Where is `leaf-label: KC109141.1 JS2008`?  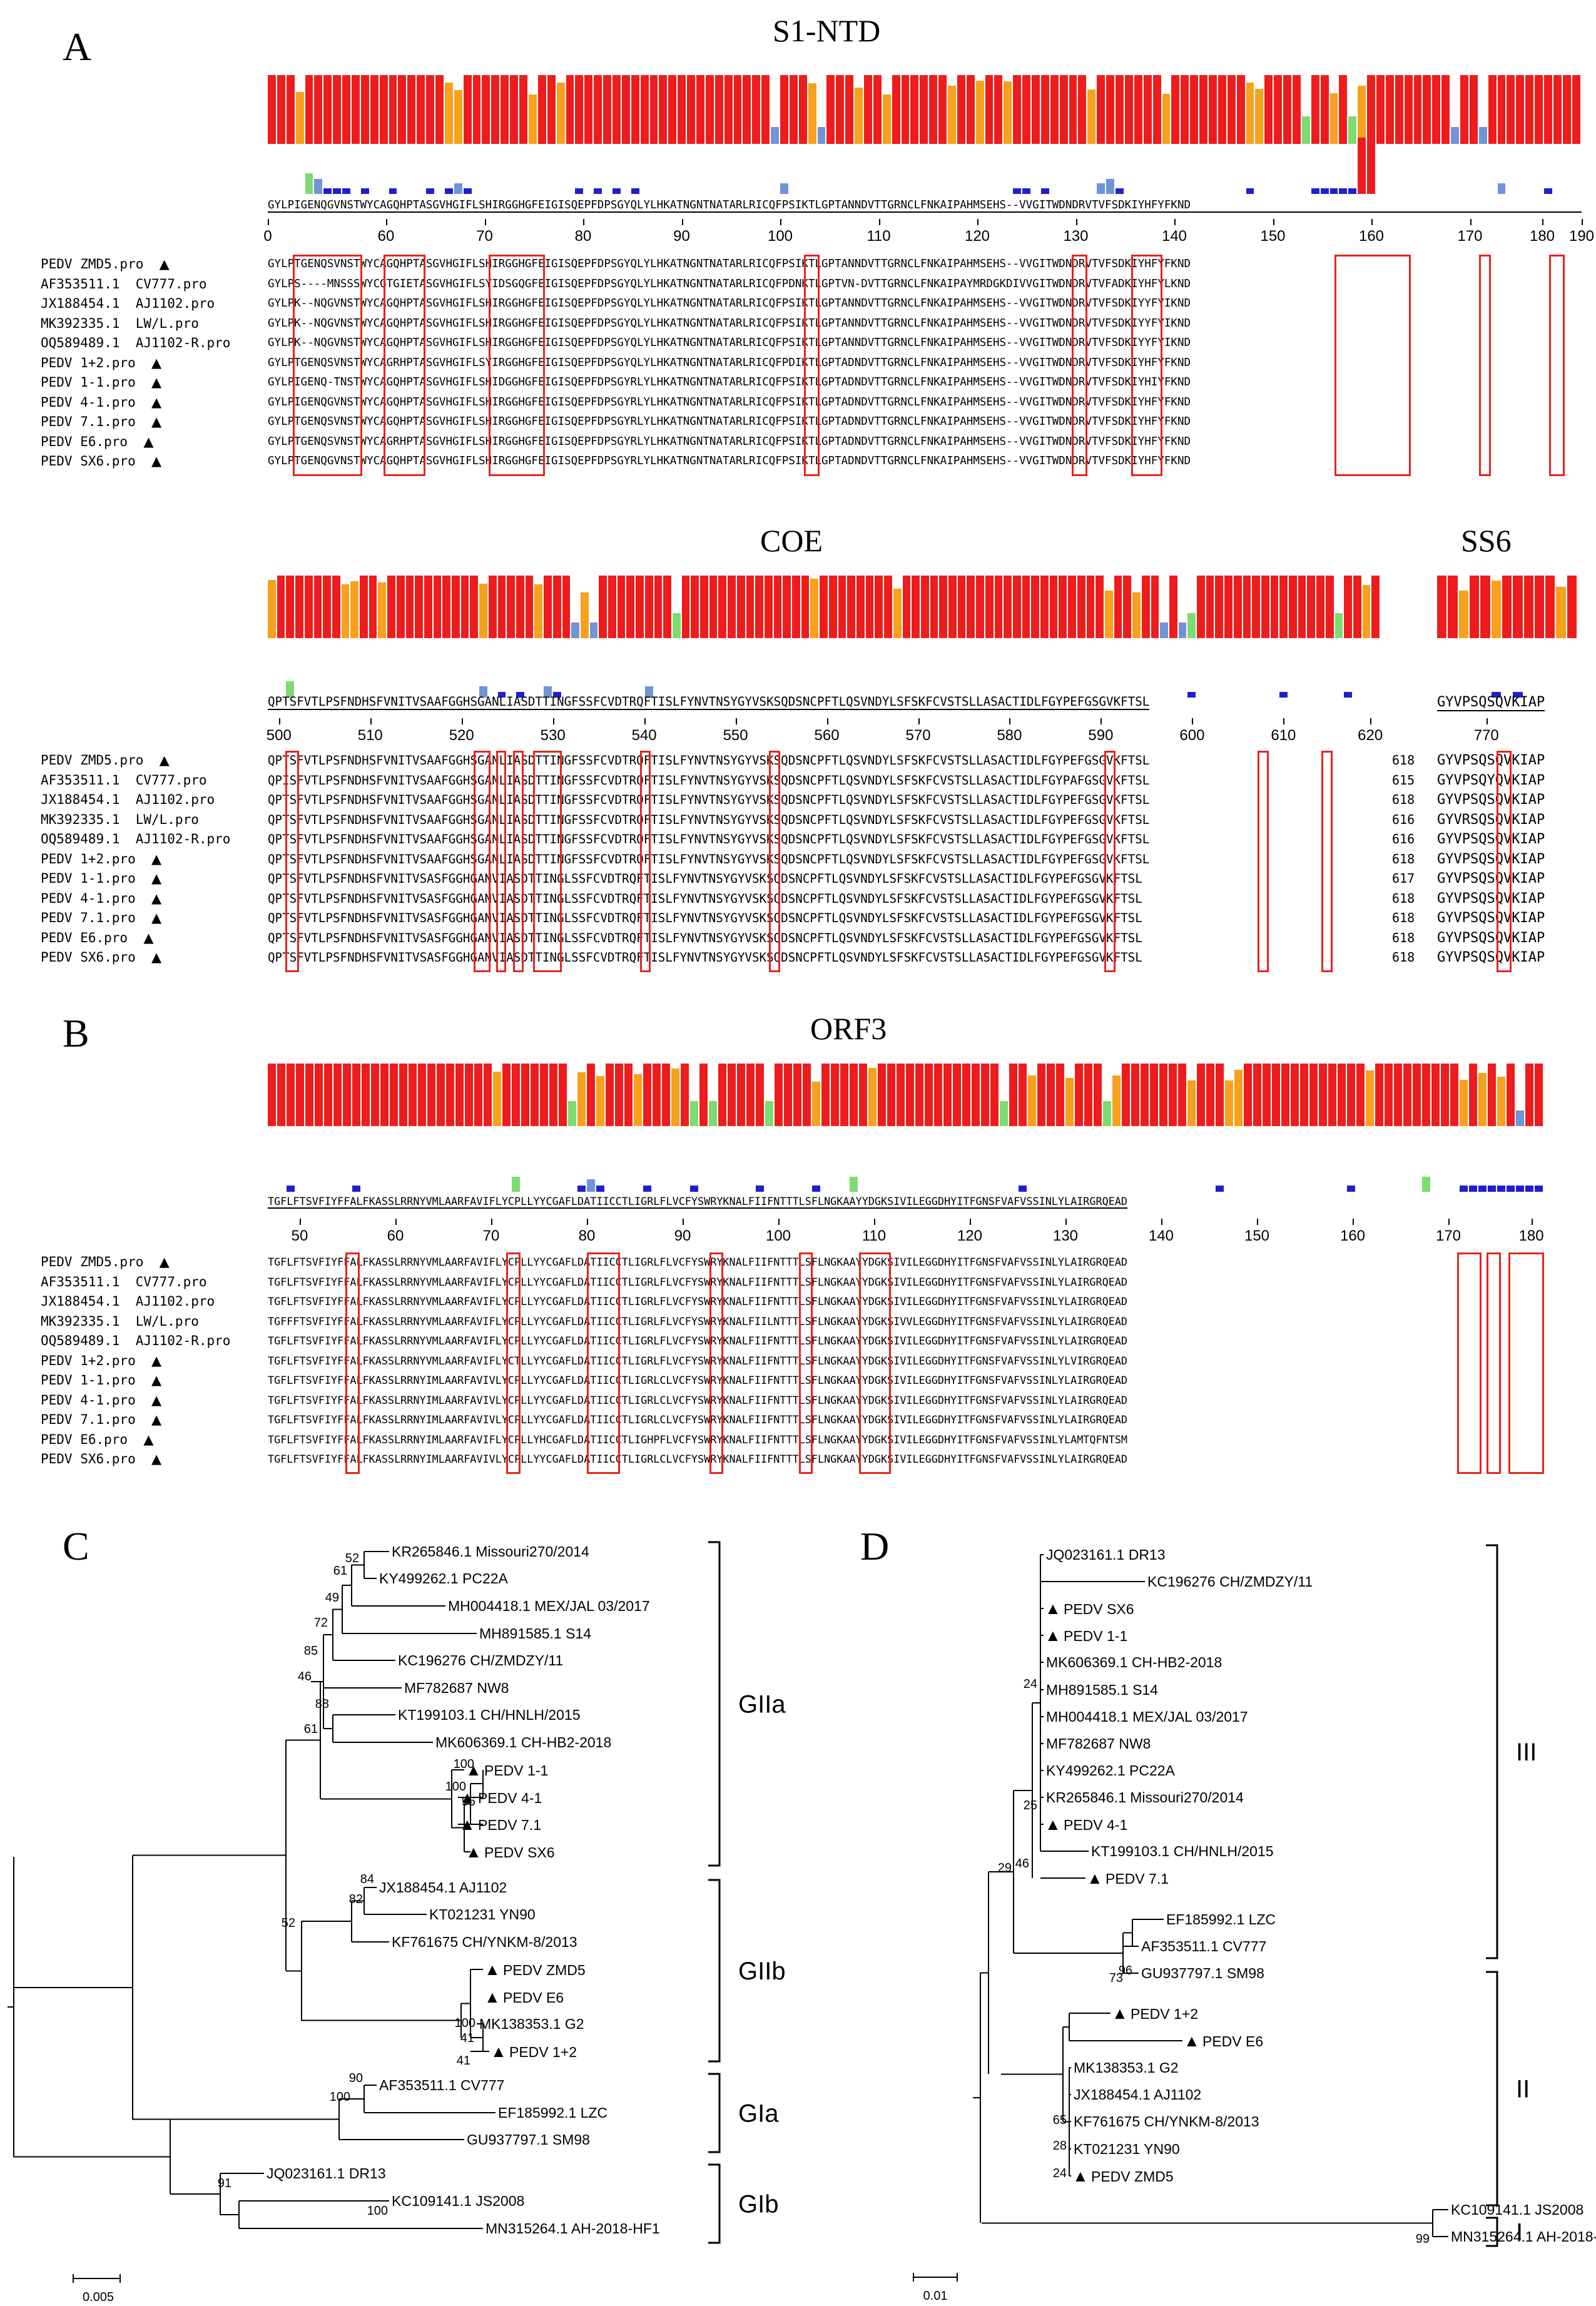 leaf-label: KC109141.1 JS2008 is located at coordinates (1517, 2210).